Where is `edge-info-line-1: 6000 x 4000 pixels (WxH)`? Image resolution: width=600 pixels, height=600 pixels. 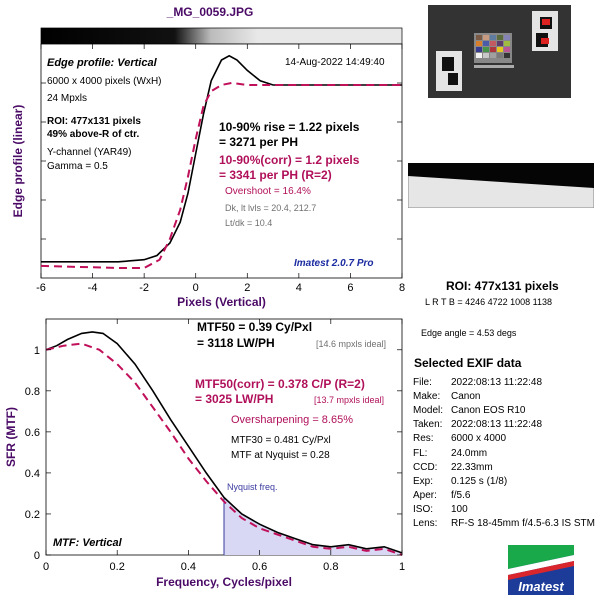
edge-info-line-1: 6000 x 4000 pixels (WxH) is located at coordinates (104, 81).